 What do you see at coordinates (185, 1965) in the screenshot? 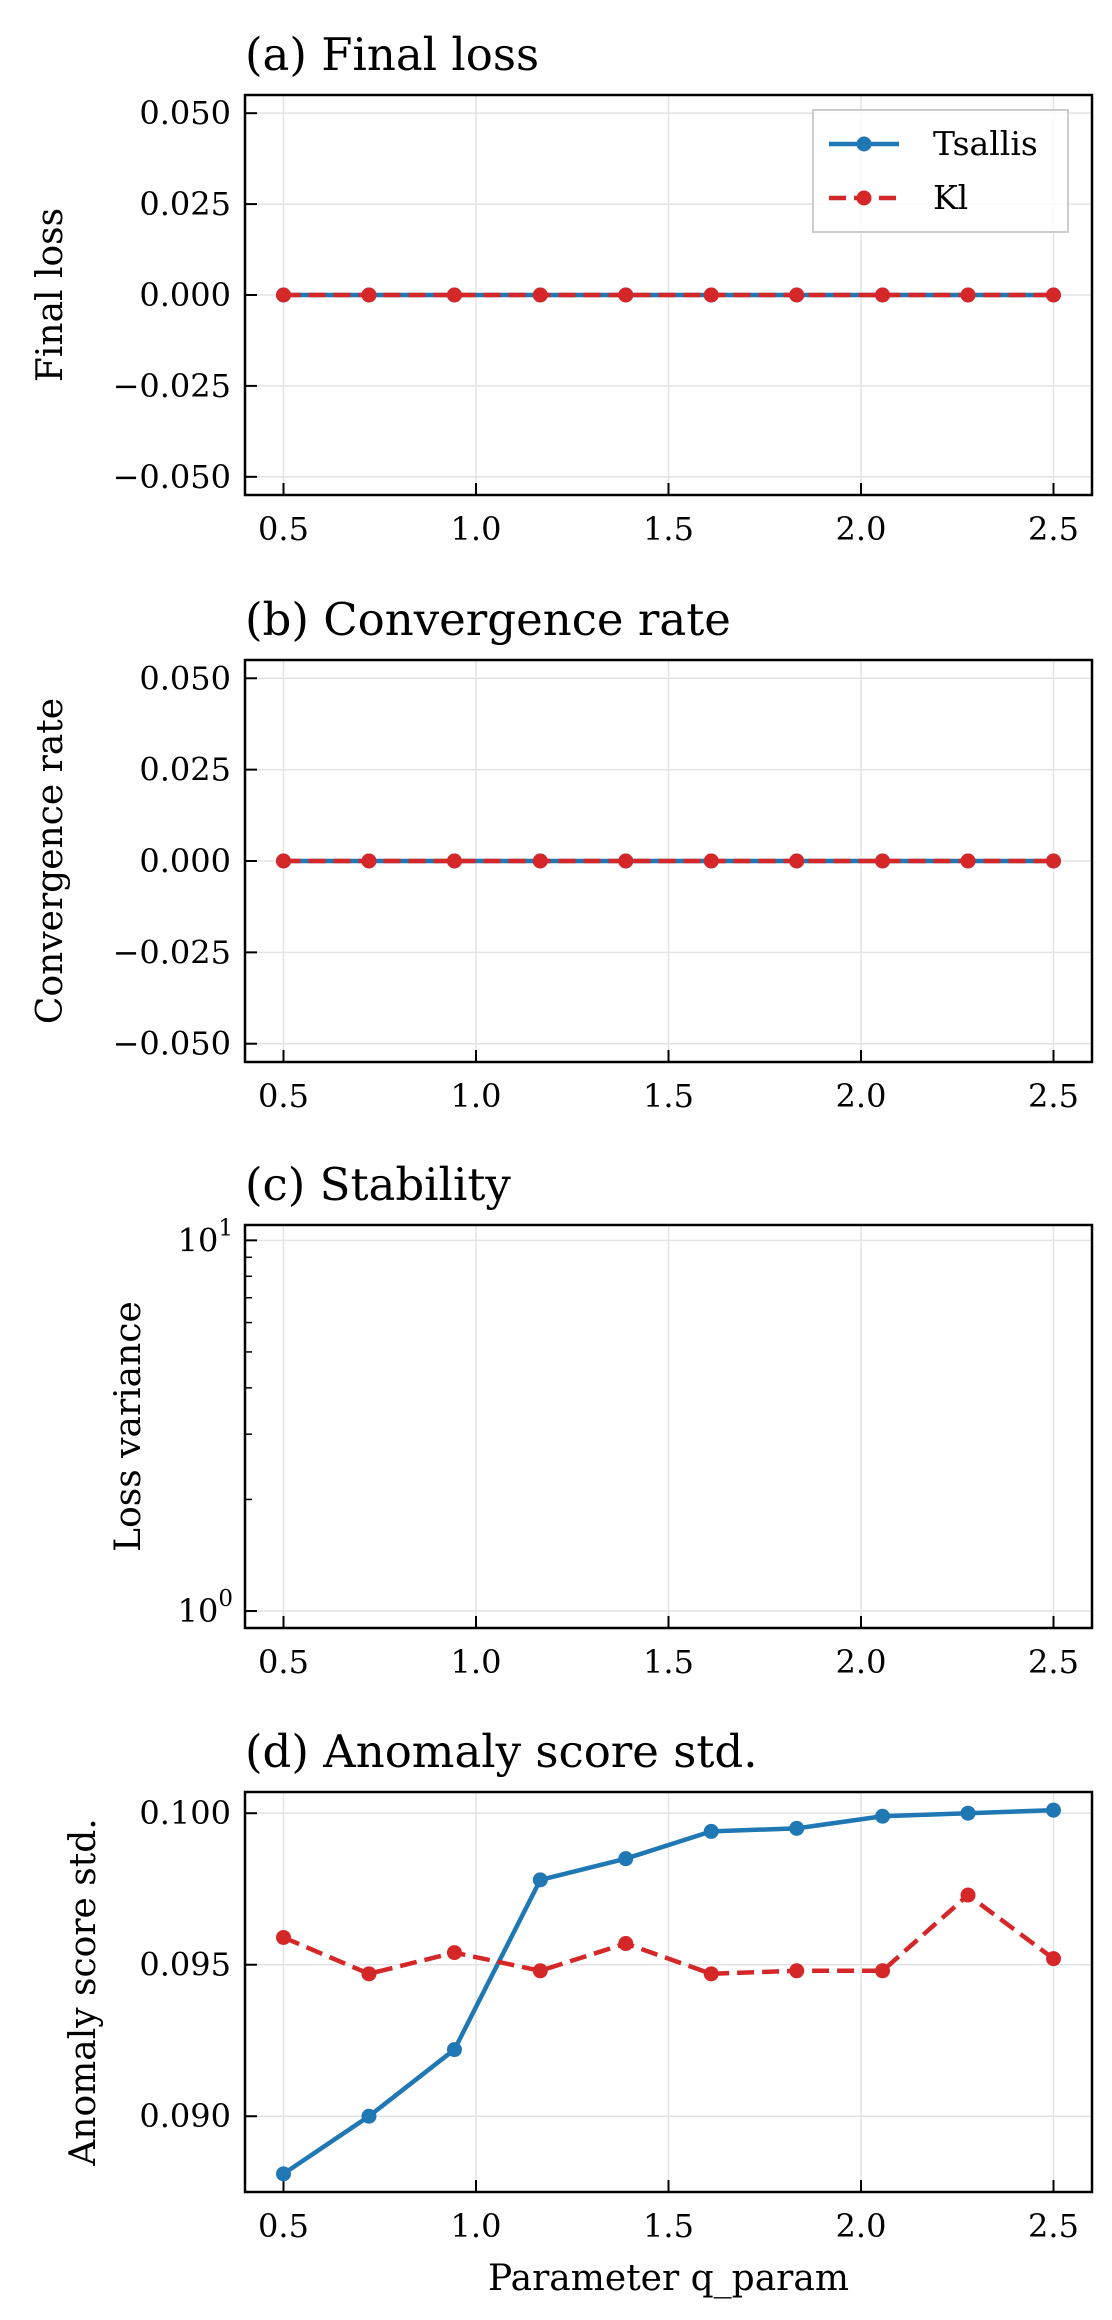
I see `y-tick-label: 0.095` at bounding box center [185, 1965].